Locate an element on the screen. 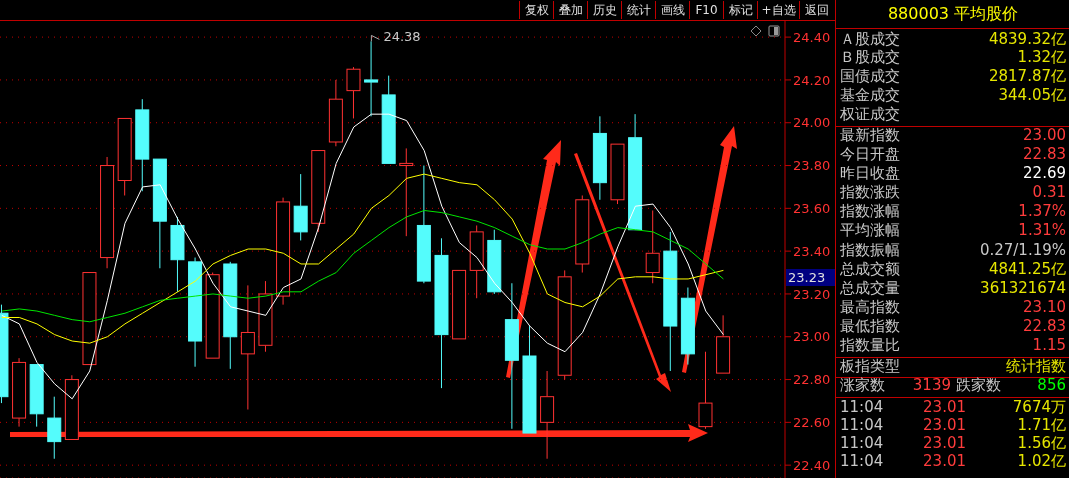 The image size is (1069, 478). text: 1.71亿 is located at coordinates (1041, 425).